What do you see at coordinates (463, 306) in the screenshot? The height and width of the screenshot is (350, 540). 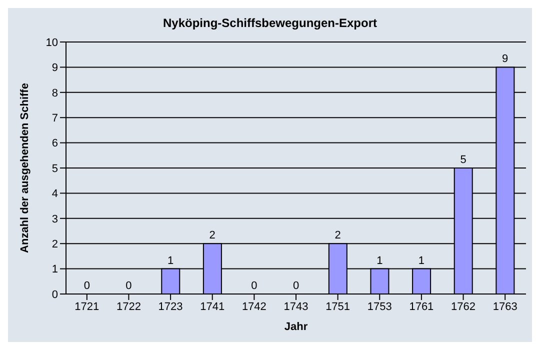 I see `x-tick-label: 1762` at bounding box center [463, 306].